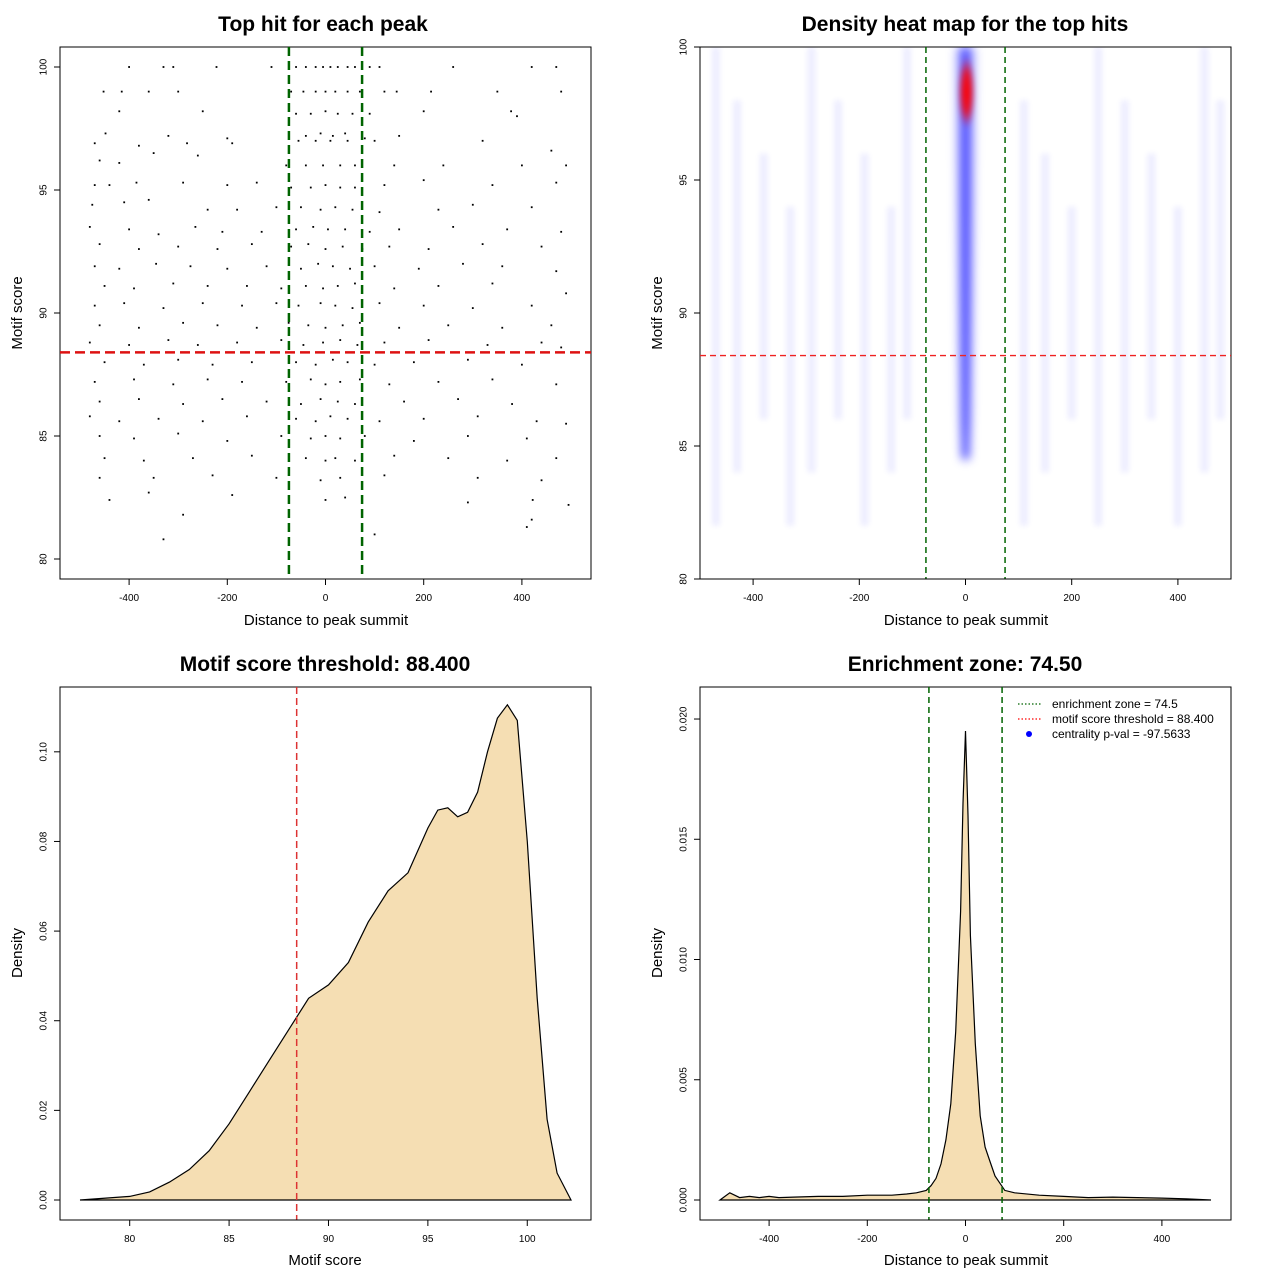 The width and height of the screenshot is (1280, 1280). Describe the element at coordinates (527, 1239) in the screenshot. I see `x-tick-label: 100` at that location.